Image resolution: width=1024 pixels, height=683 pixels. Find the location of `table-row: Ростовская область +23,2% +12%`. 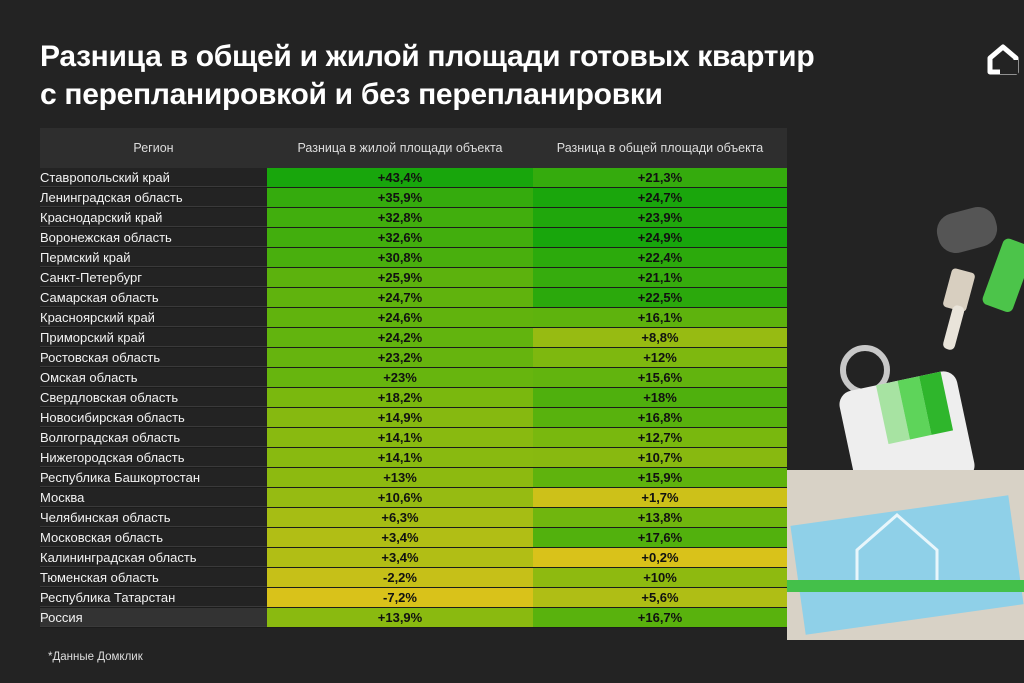

table-row: Ростовская область +23,2% +12% is located at coordinates (413, 358).